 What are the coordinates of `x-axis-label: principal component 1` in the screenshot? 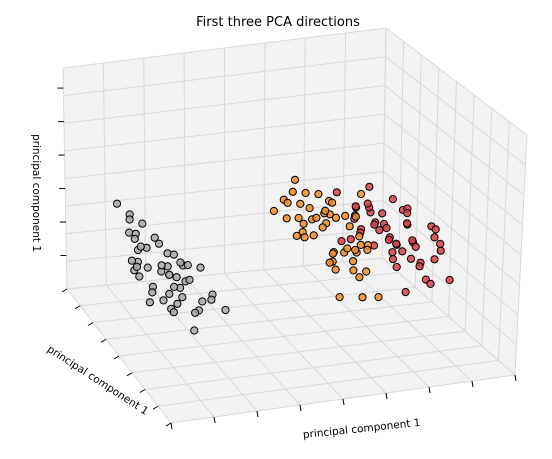 It's located at (361, 429).